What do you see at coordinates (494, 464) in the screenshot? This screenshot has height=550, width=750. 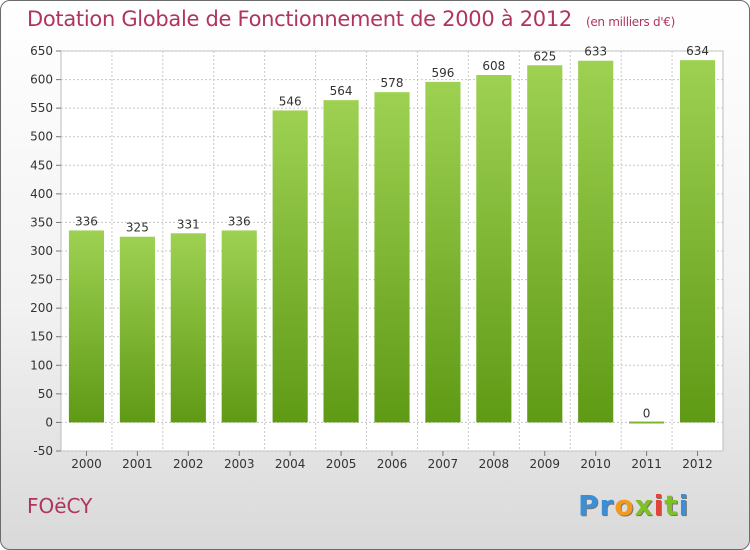 I see `x-tick-label: 2008` at bounding box center [494, 464].